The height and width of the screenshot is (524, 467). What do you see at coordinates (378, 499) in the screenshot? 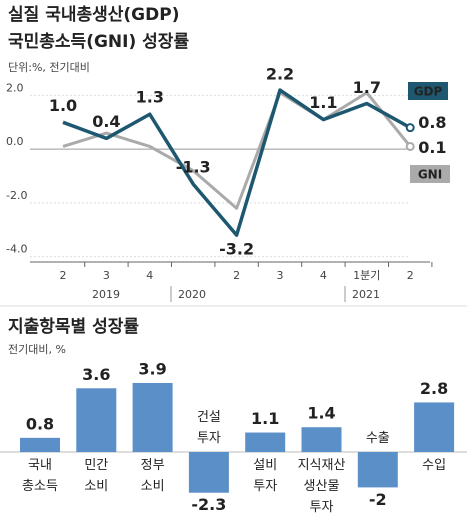
I see `data-label: -2` at bounding box center [378, 499].